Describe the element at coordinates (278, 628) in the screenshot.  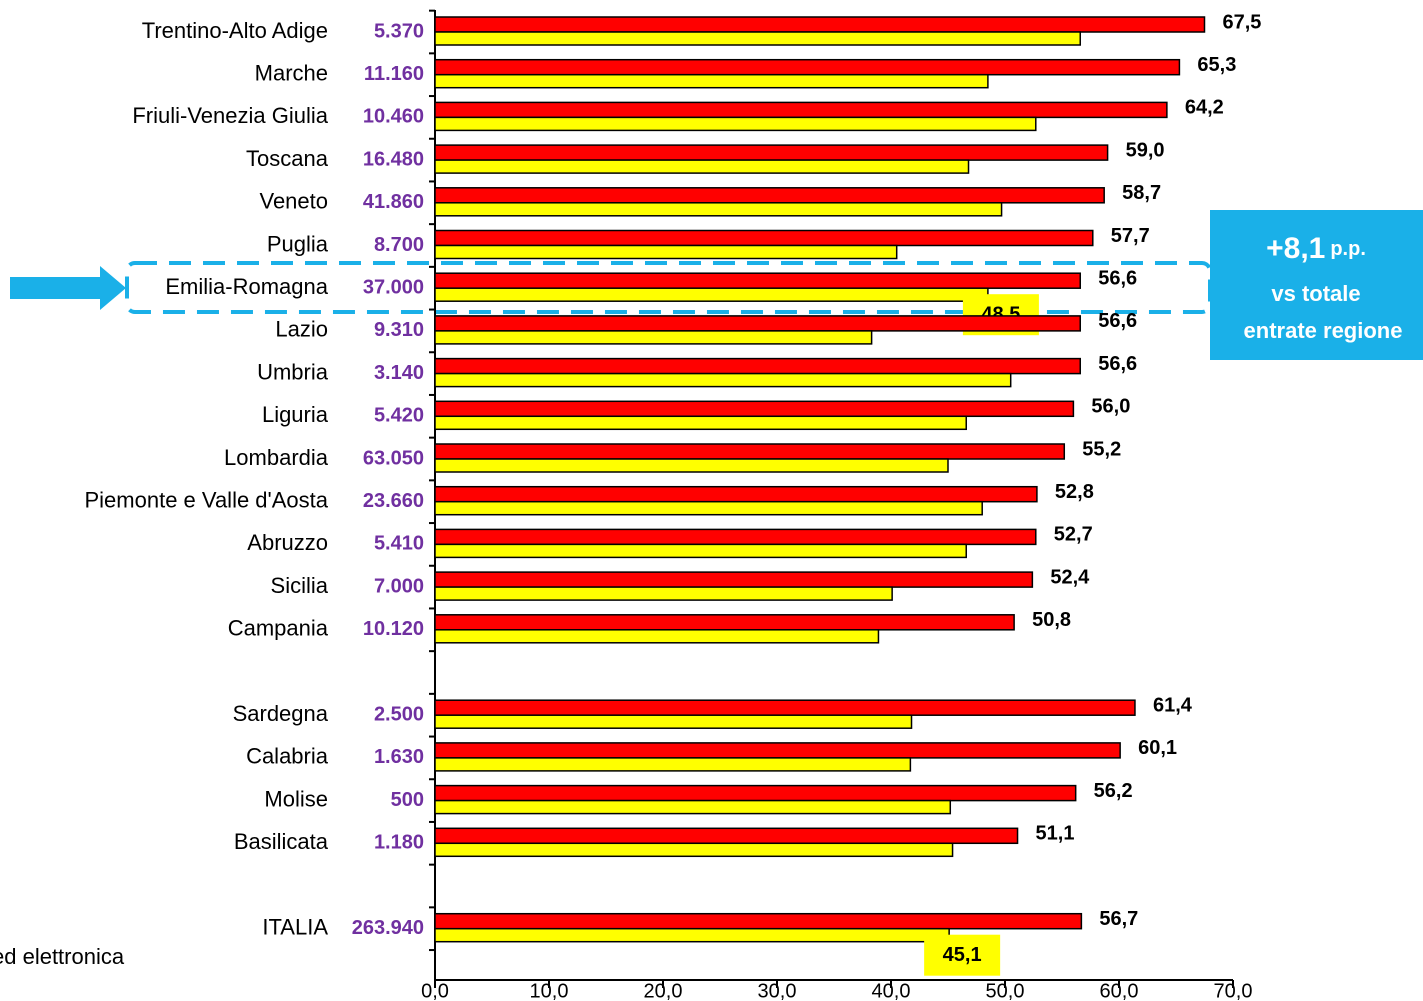
I see `category-label: Campania` at that location.